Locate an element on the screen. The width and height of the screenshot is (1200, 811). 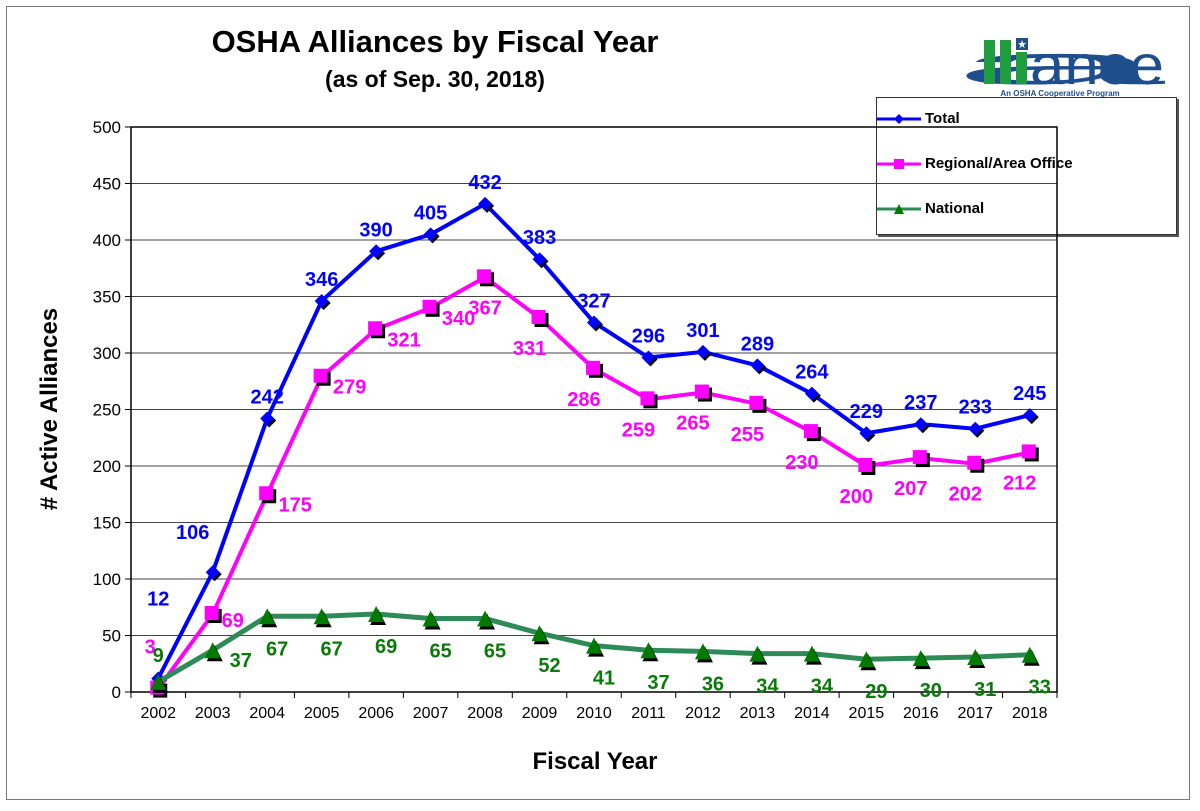
chart-subtitle: (as of Sep. 30, 2018) is located at coordinates (435, 79).